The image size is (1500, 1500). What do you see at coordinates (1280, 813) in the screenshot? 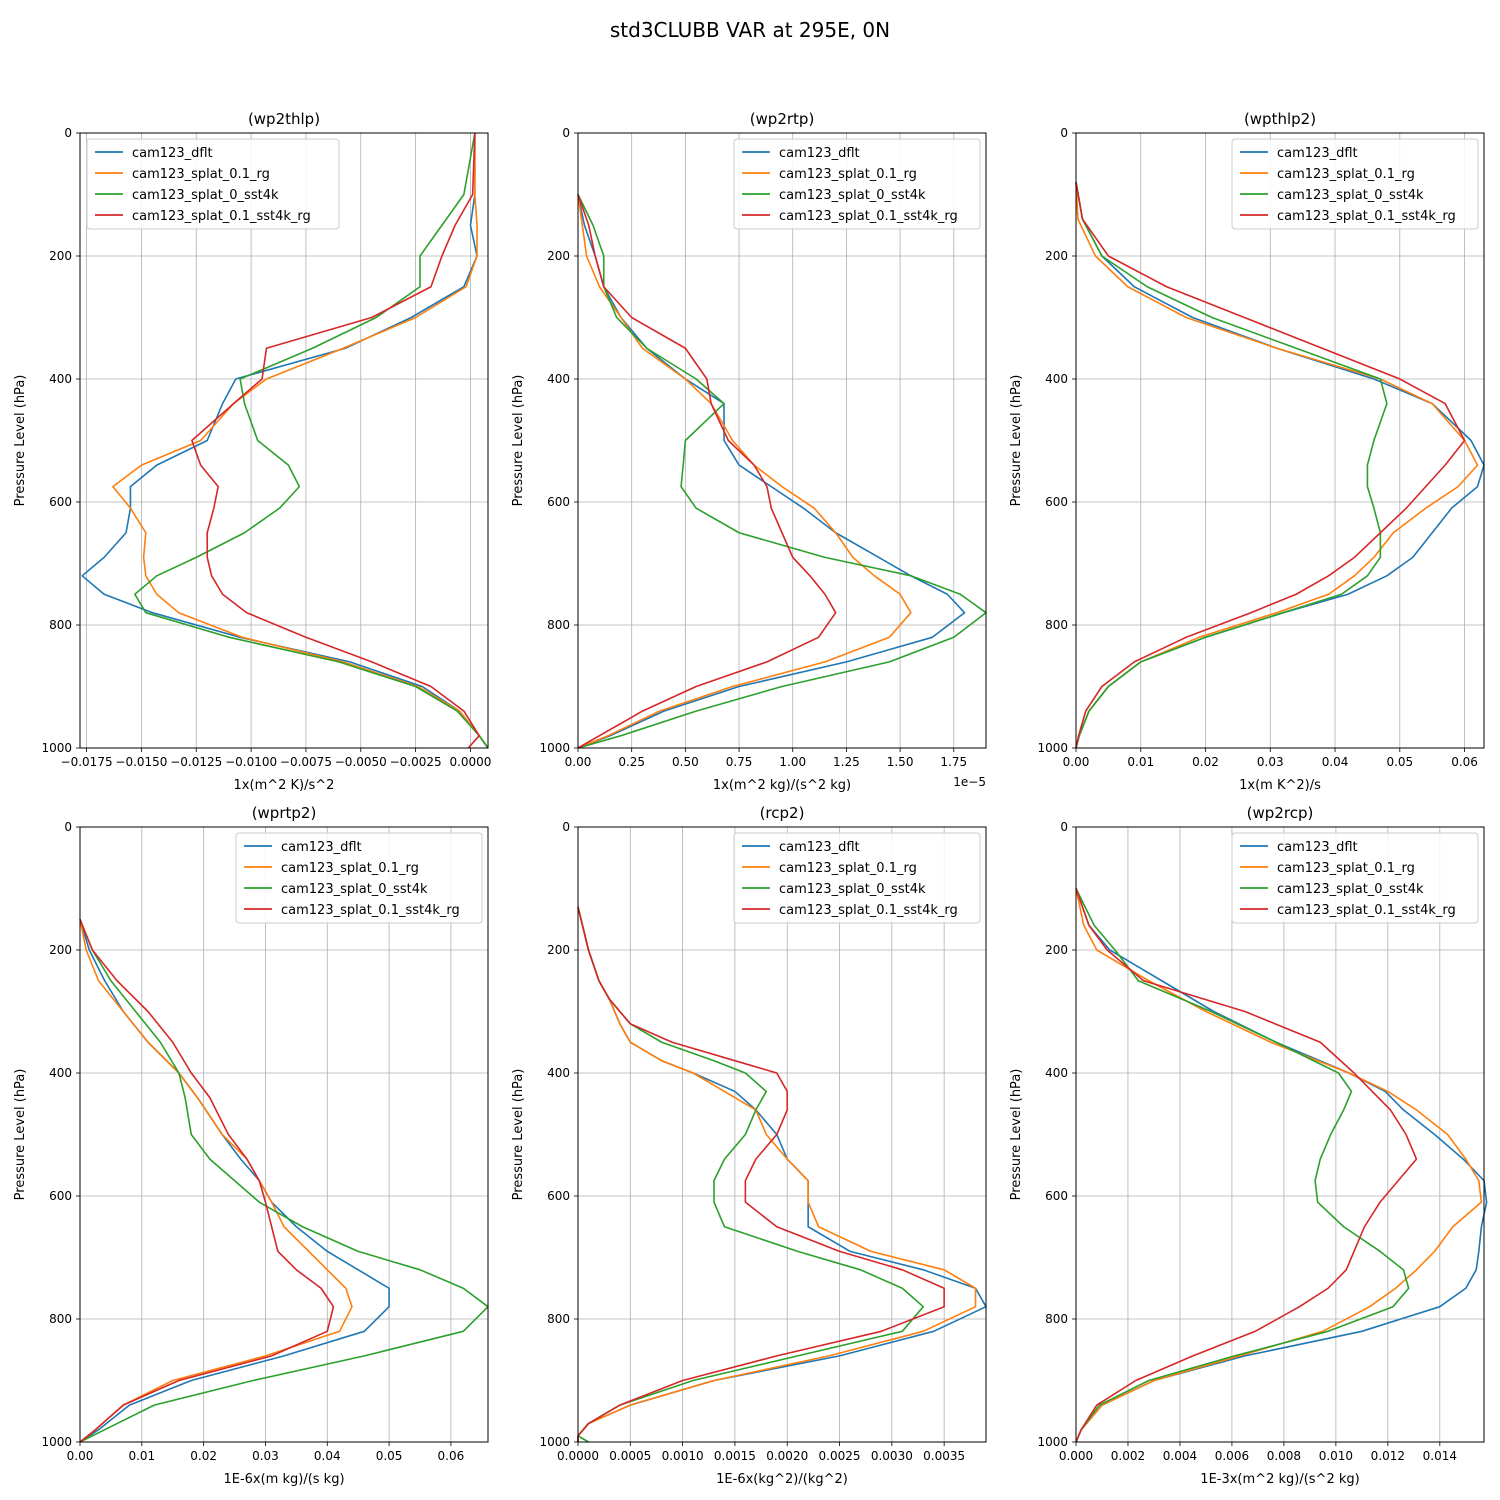
I see `panel-title: (wp2rcp)` at bounding box center [1280, 813].